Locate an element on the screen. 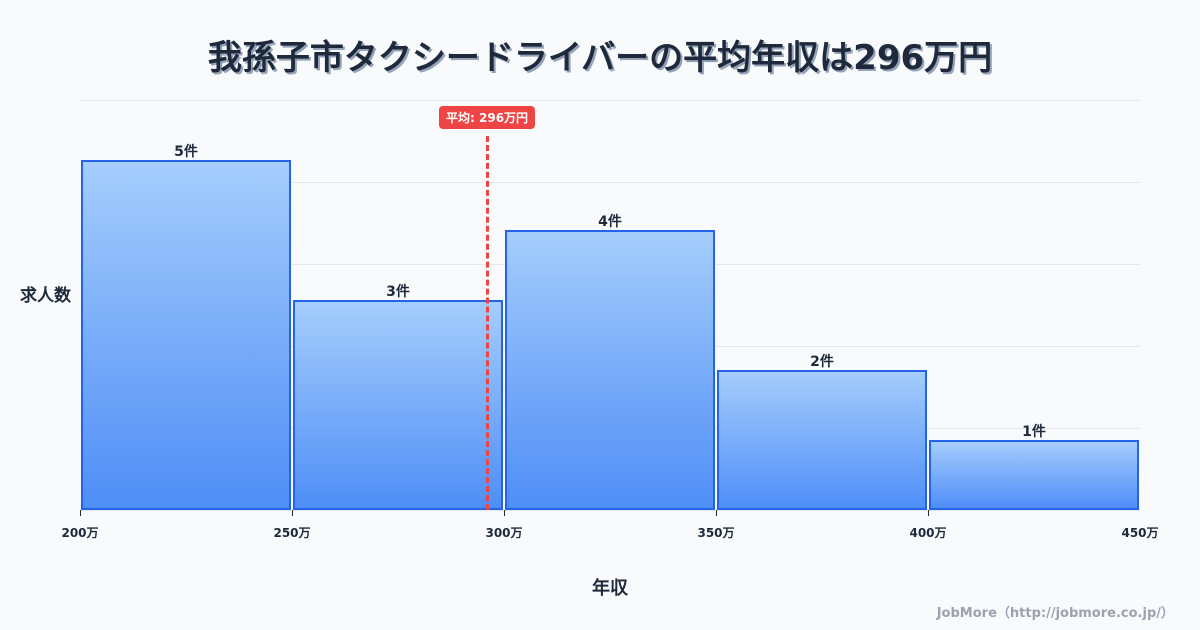 The height and width of the screenshot is (630, 1200). bar-value-label: 4件 is located at coordinates (610, 222).